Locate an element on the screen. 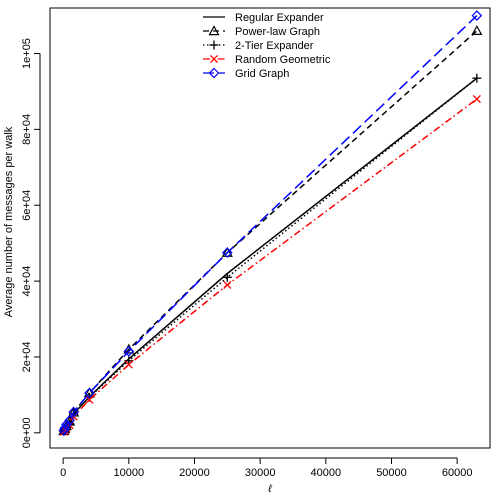  y-axis-label: Average number of messages per walk is located at coordinates (9, 221).